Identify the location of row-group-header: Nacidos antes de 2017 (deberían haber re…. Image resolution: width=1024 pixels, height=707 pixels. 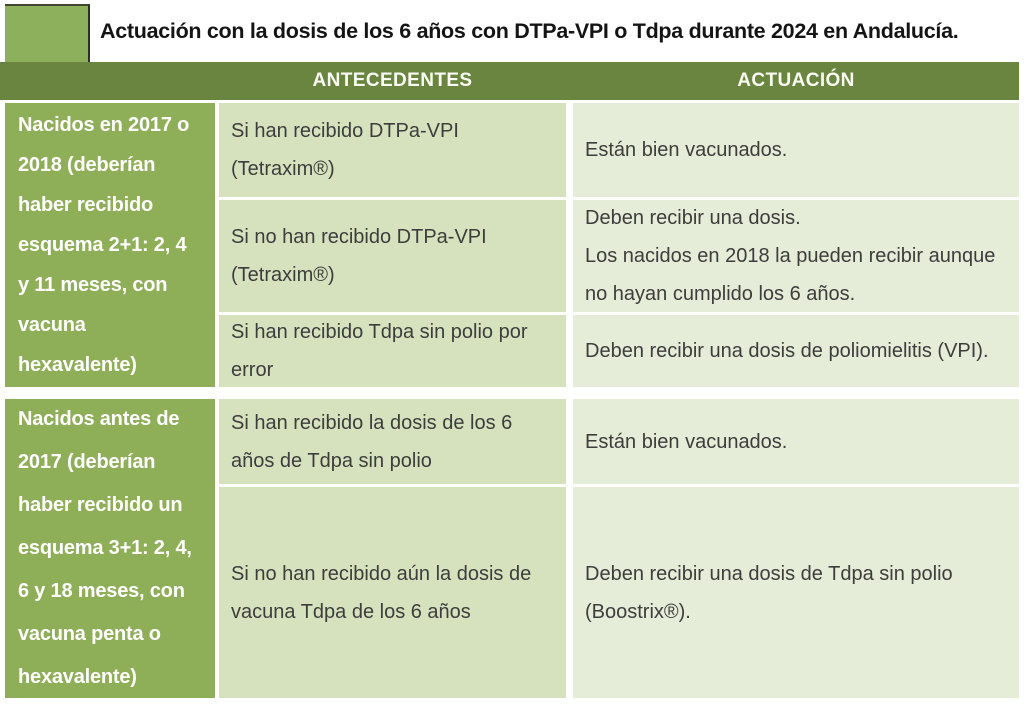
(110, 548).